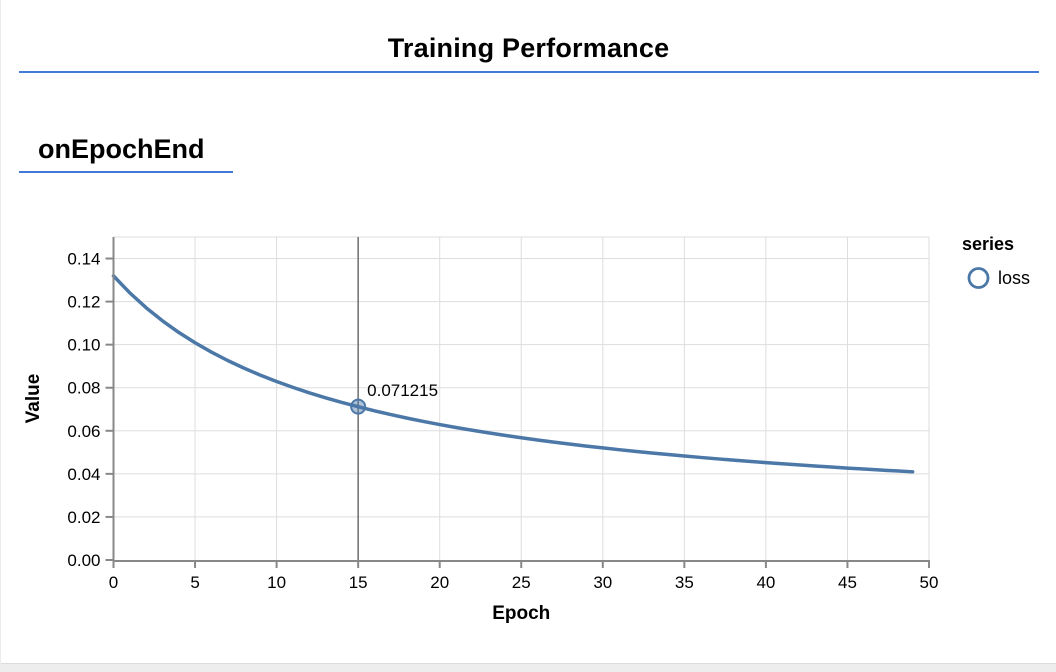 The width and height of the screenshot is (1056, 672). I want to click on x-tick-label: 30, so click(602, 582).